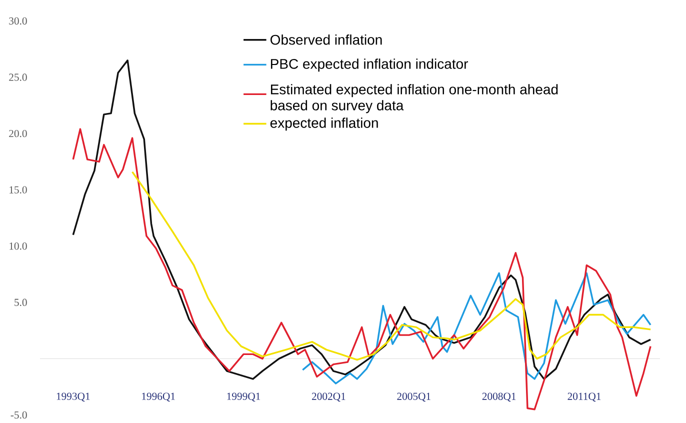 The image size is (686, 423). What do you see at coordinates (73, 397) in the screenshot?
I see `x-tick-label: 1993Q1` at bounding box center [73, 397].